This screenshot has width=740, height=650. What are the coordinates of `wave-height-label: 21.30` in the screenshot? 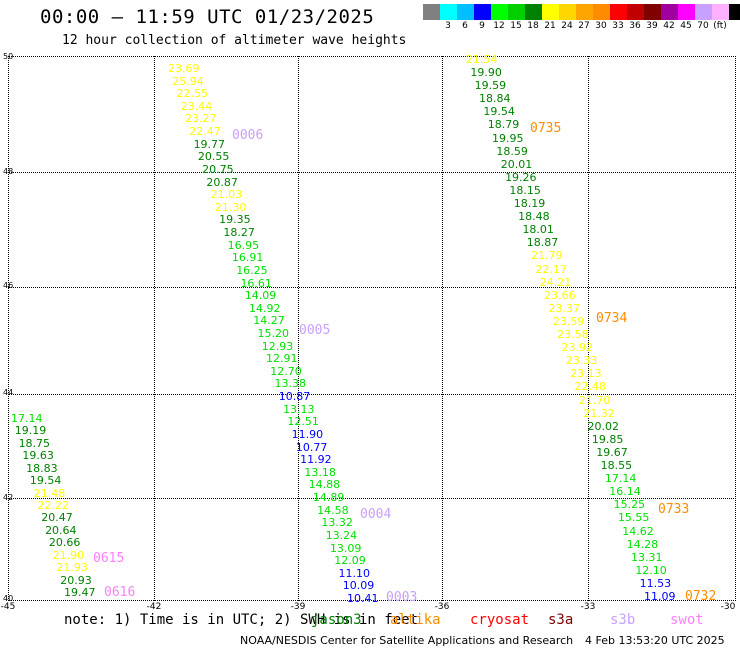 It's located at (230, 207).